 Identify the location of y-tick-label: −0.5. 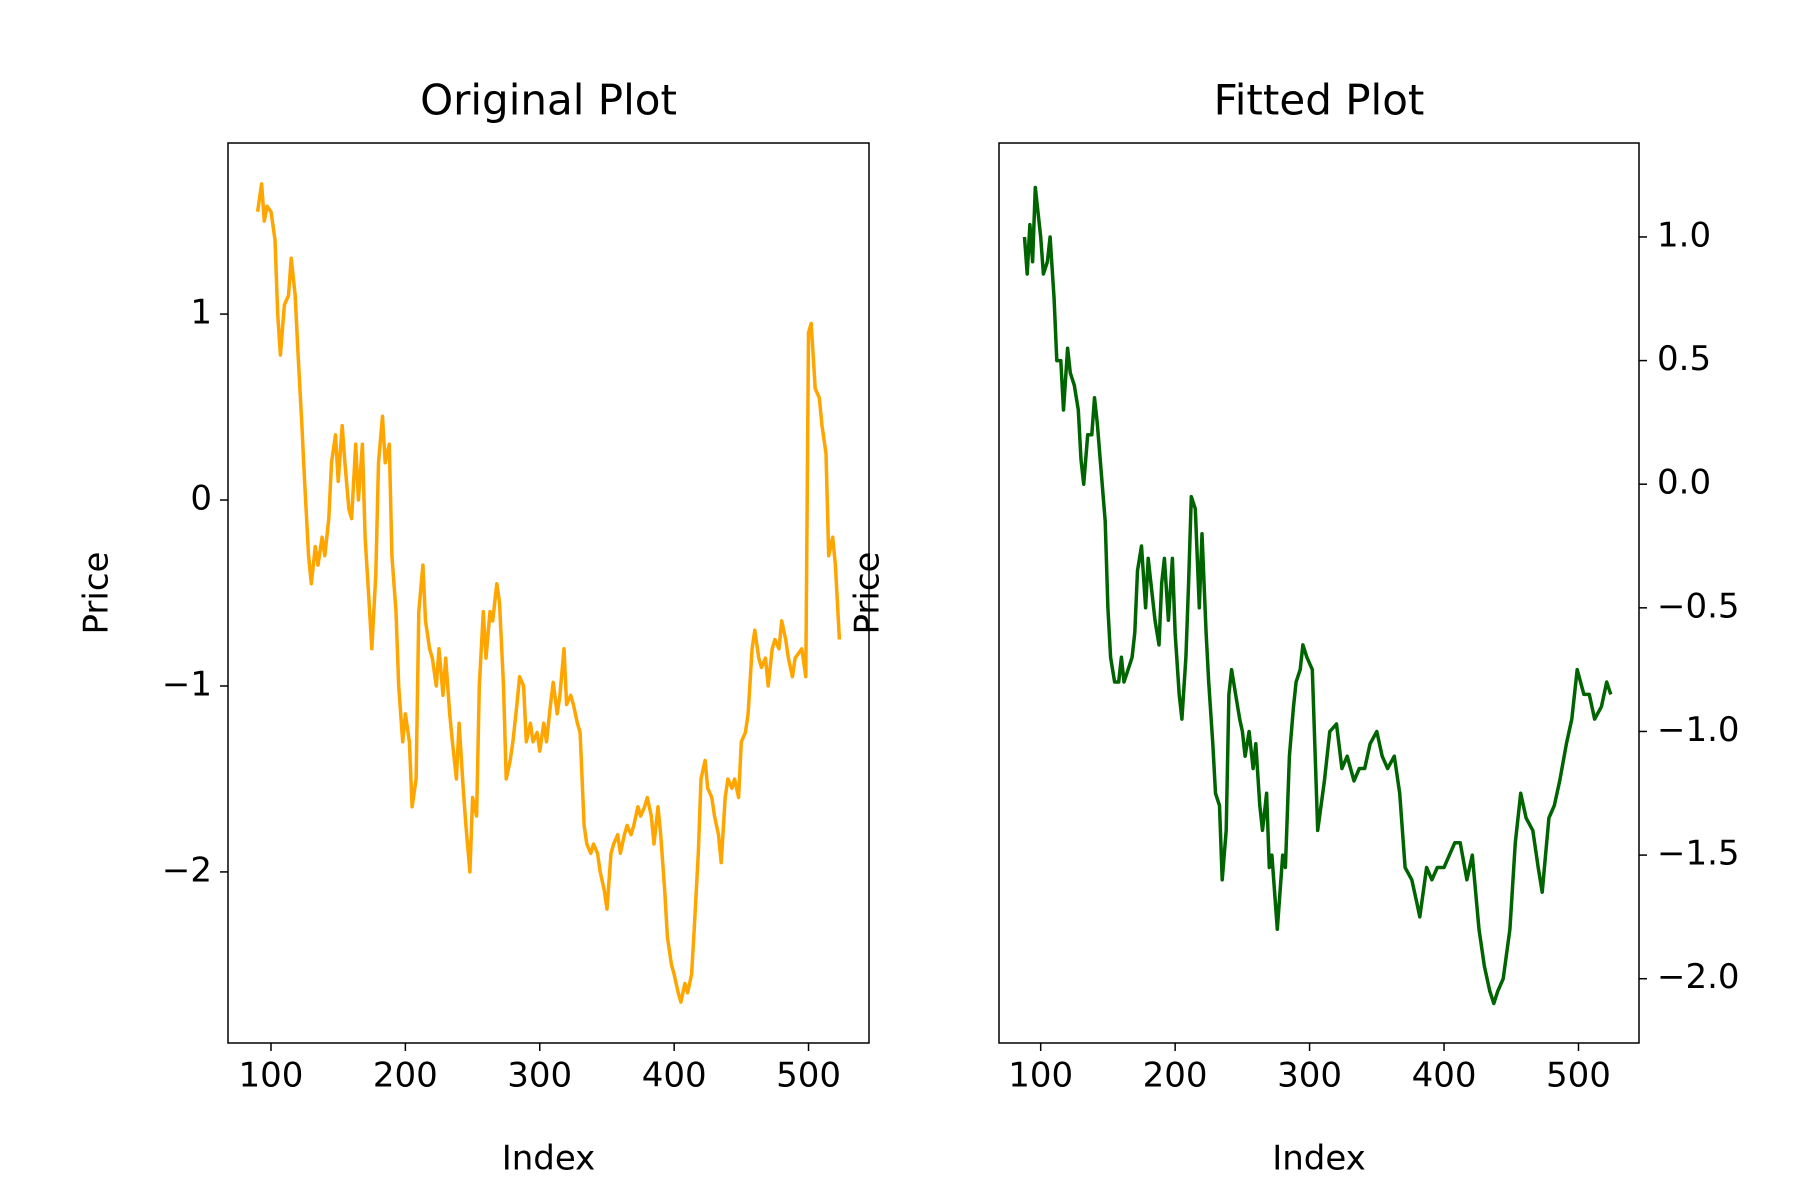
(1698, 606).